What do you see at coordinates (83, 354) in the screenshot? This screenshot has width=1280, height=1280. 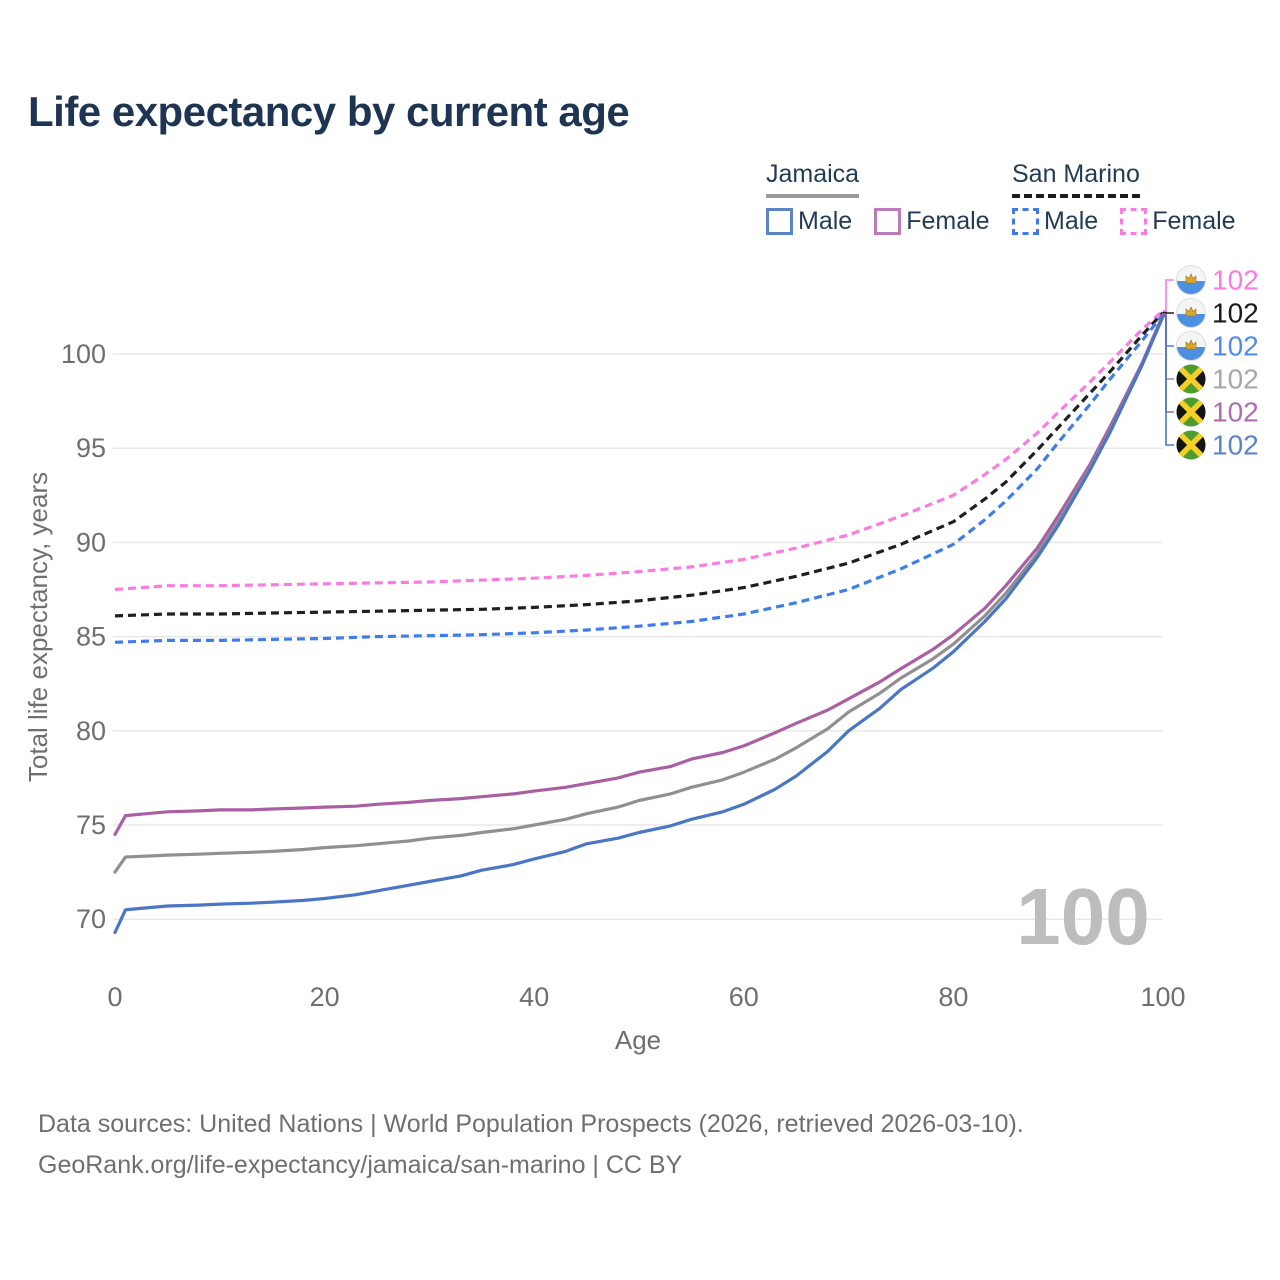 I see `y-tick-label: 100` at bounding box center [83, 354].